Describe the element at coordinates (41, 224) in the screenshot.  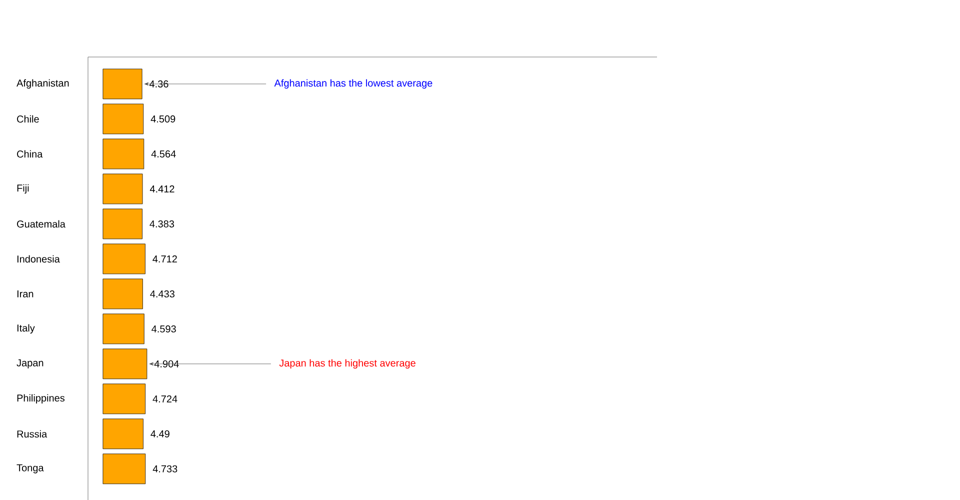
I see `y-tick-label: Guatemala` at that location.